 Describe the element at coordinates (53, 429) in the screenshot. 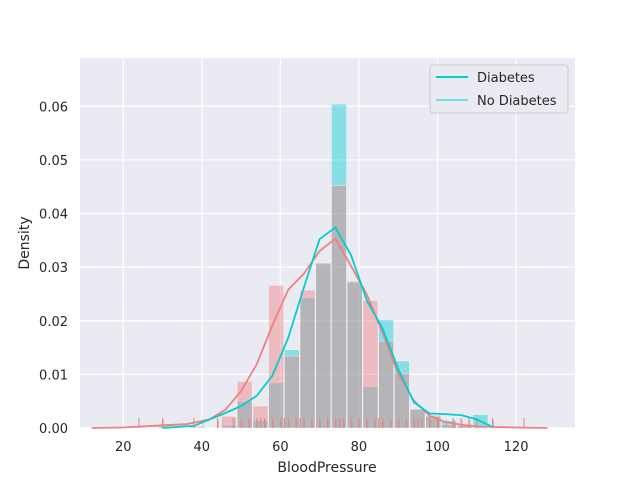

I see `y-tick-label: 0.00` at that location.